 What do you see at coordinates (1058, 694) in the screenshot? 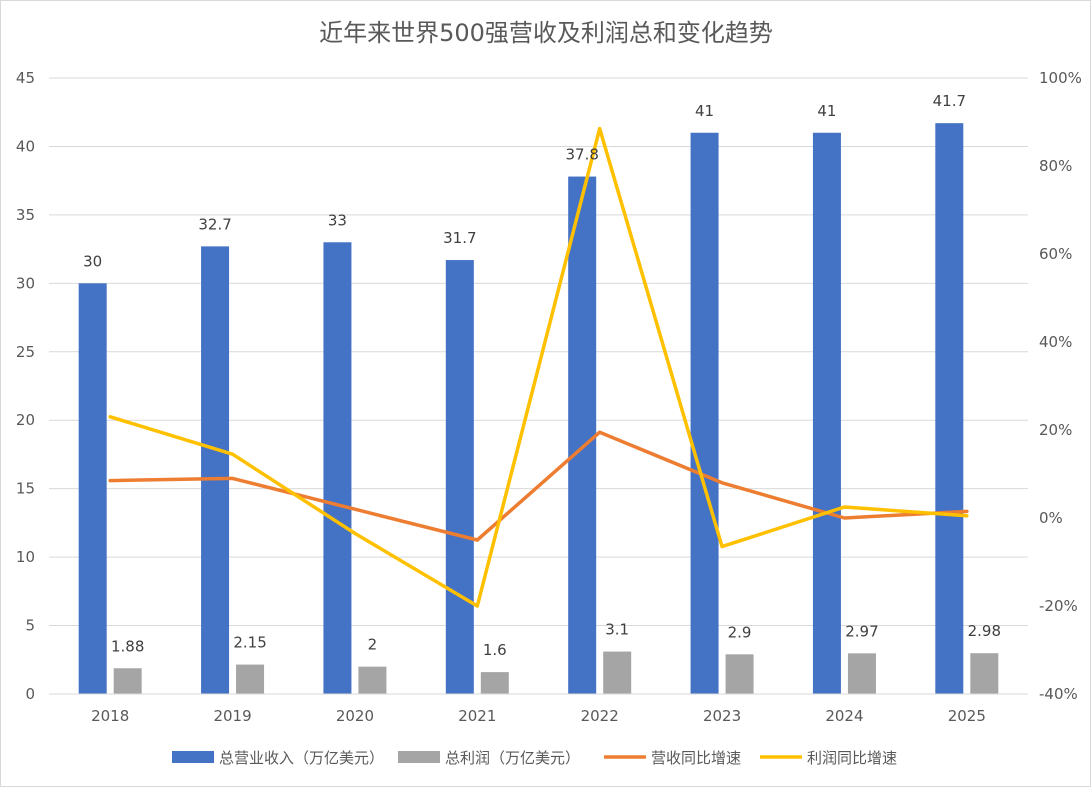
I see `y-right-tick-label: -40%` at bounding box center [1058, 694].